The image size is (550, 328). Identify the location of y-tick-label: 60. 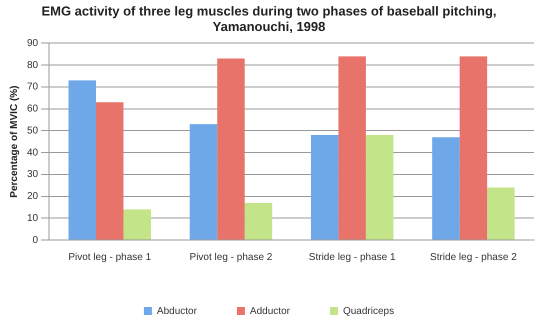
(33, 109).